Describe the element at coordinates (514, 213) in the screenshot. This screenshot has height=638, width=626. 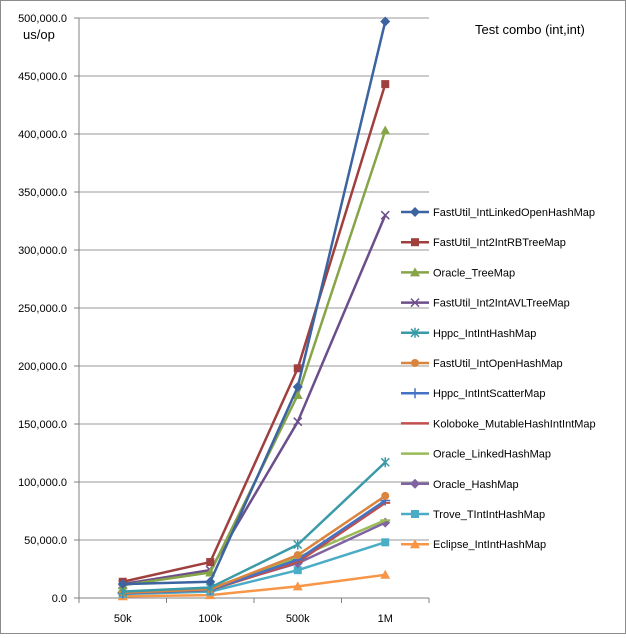
I see `legend-label: FastUtil_IntLinkedOpenHashMap` at that location.